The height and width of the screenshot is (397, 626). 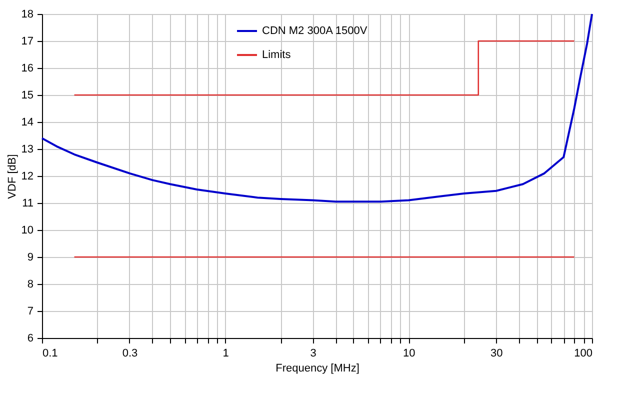 I want to click on x-axis-title: Frequency [MHz], so click(x=318, y=368).